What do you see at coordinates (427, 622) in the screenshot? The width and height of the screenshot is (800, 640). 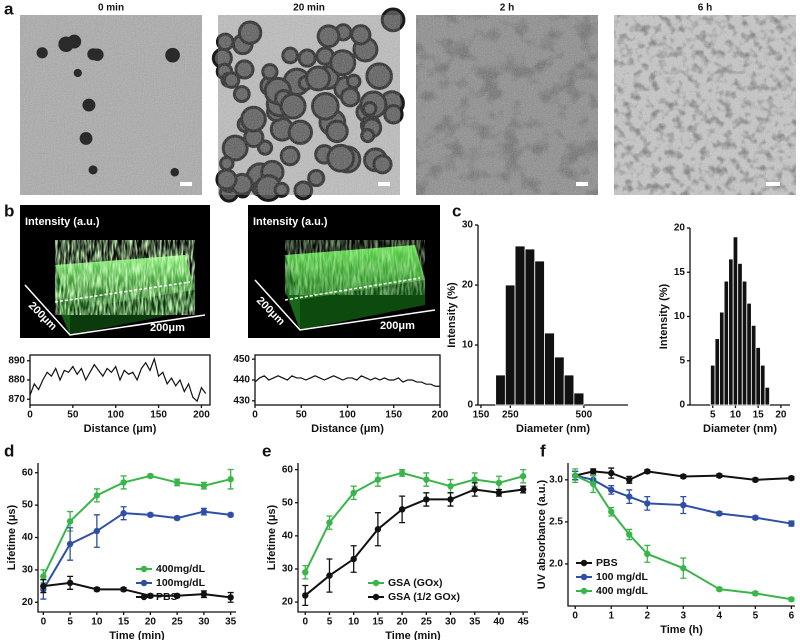 I see `x-tick-label: 25` at bounding box center [427, 622].